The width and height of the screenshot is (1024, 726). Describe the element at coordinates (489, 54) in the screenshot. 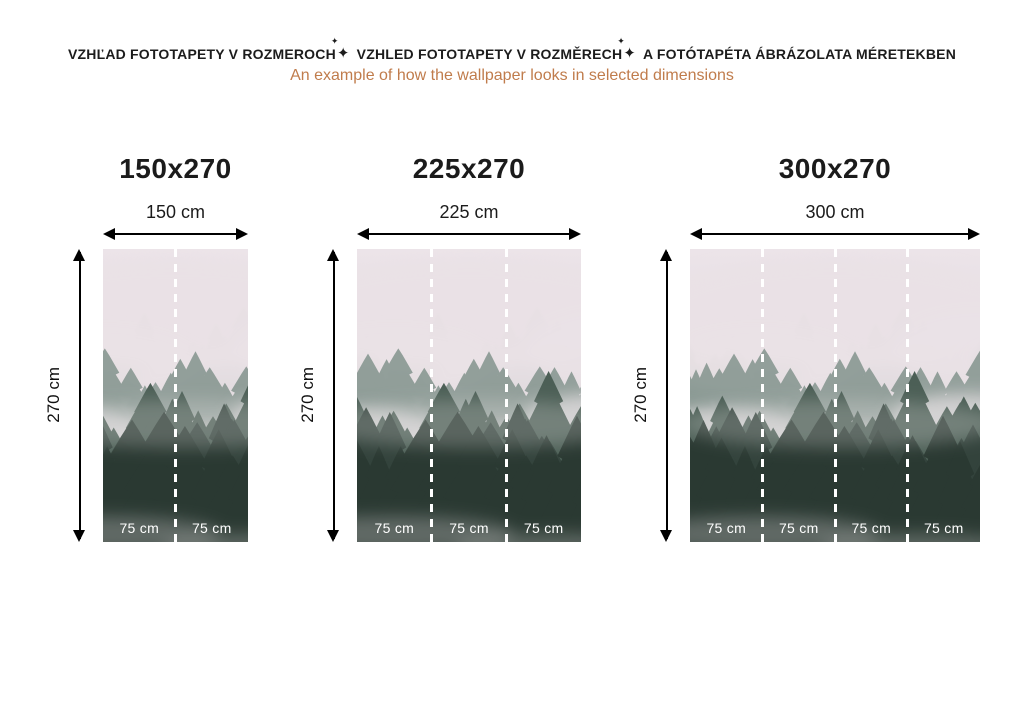

I see `title-segment-cz: VZHLED FOTOTAPETY V ROZMĚRECH` at that location.